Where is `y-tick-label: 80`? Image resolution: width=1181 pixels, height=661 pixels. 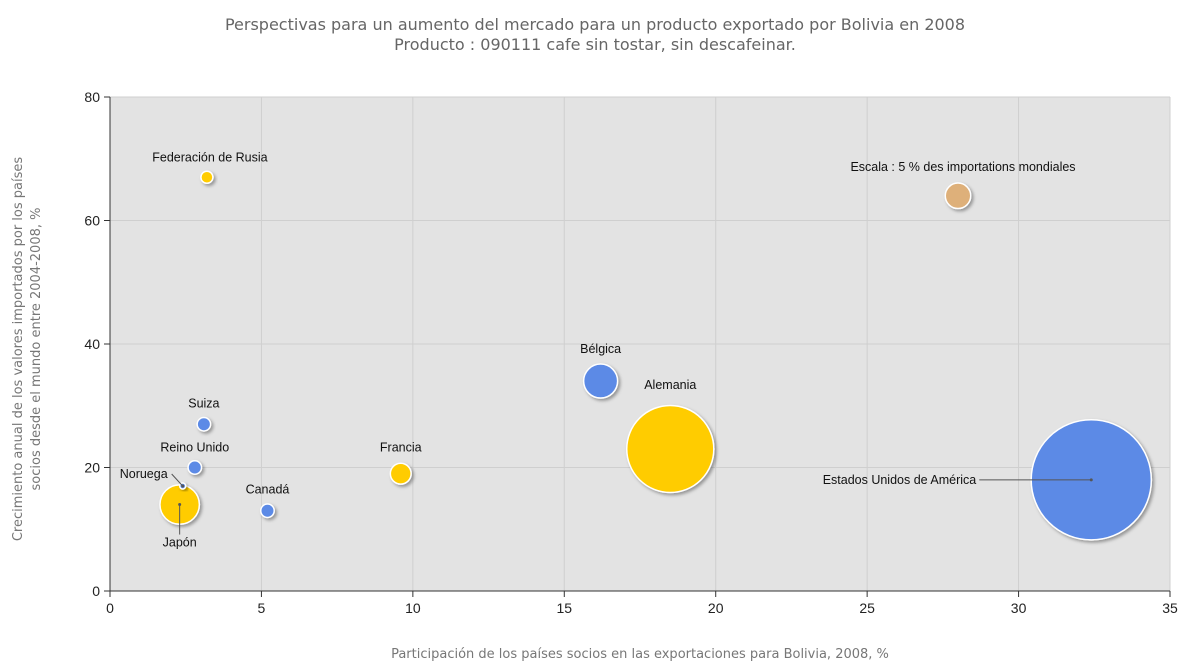
y-tick-label: 80 is located at coordinates (92, 97).